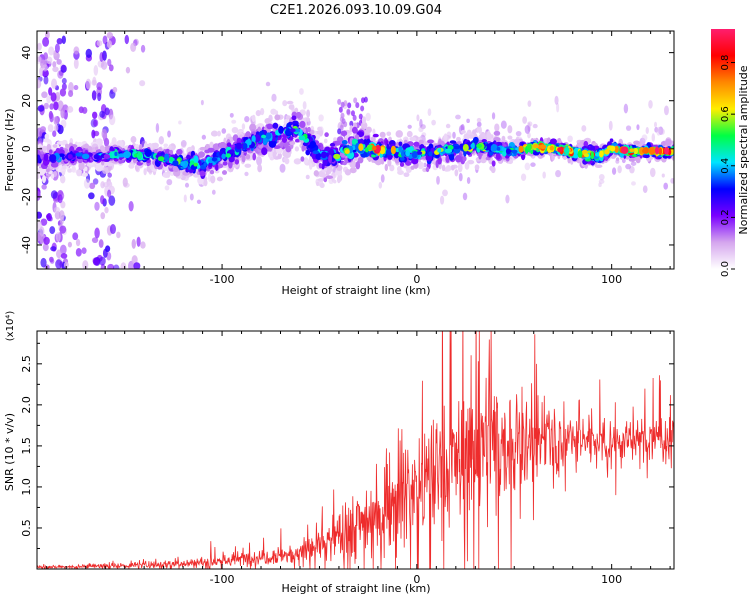 This screenshot has width=750, height=604. Describe the element at coordinates (355, 588) in the screenshot. I see `snr-x-label: Height of straight line (km)` at that location.